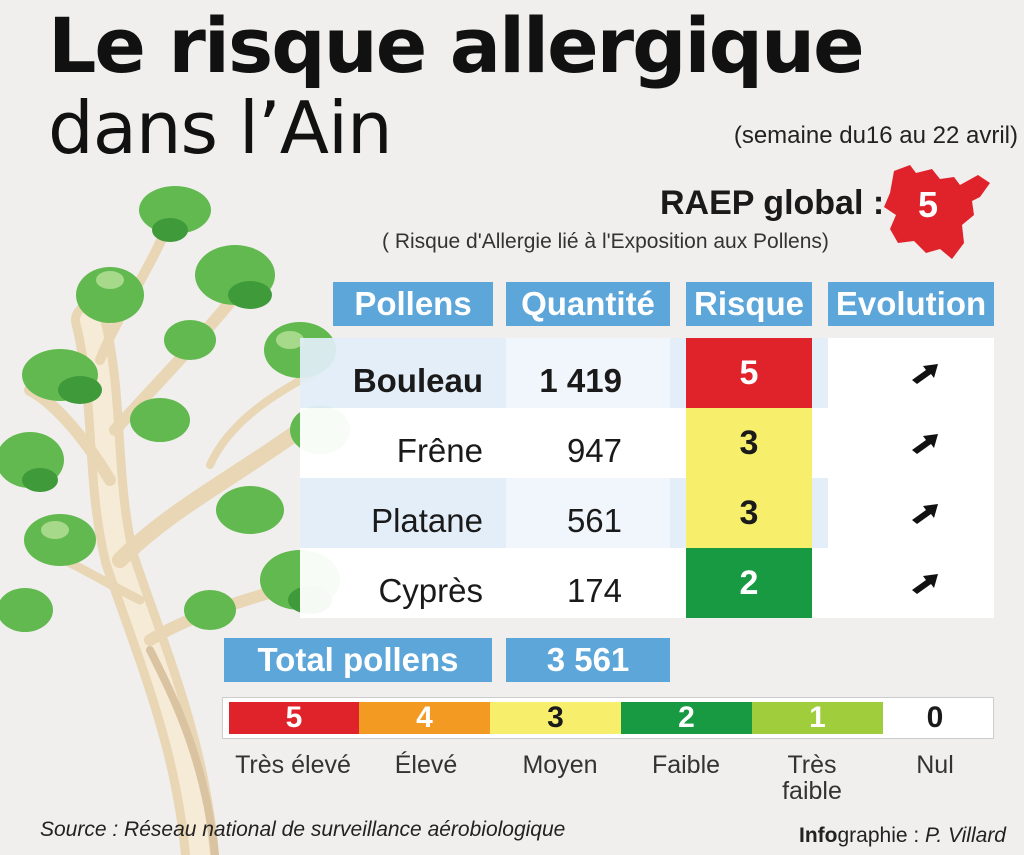 This screenshot has height=855, width=1024. I want to click on ain-map-icon, so click(937, 212).